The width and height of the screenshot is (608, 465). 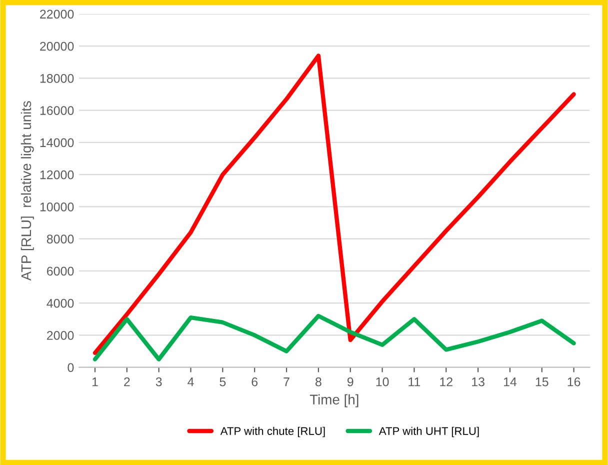 What do you see at coordinates (71, 367) in the screenshot?
I see `y-tick-label: 0` at bounding box center [71, 367].